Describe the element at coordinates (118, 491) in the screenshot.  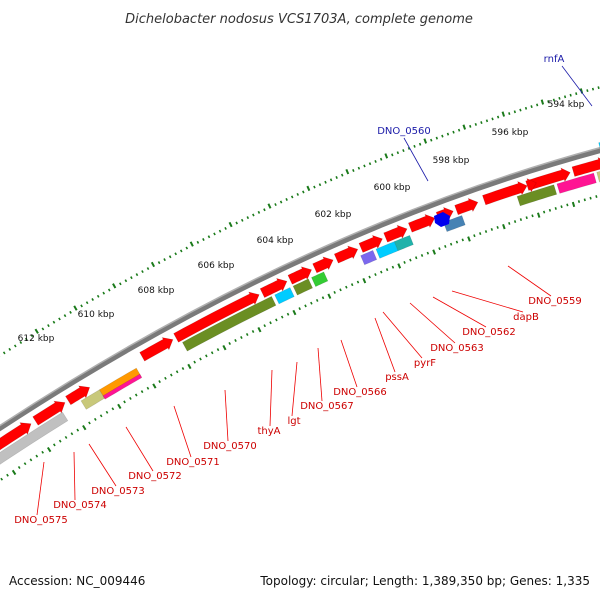
I see `gene-label-DNO_0573: DNO_0573` at that location.